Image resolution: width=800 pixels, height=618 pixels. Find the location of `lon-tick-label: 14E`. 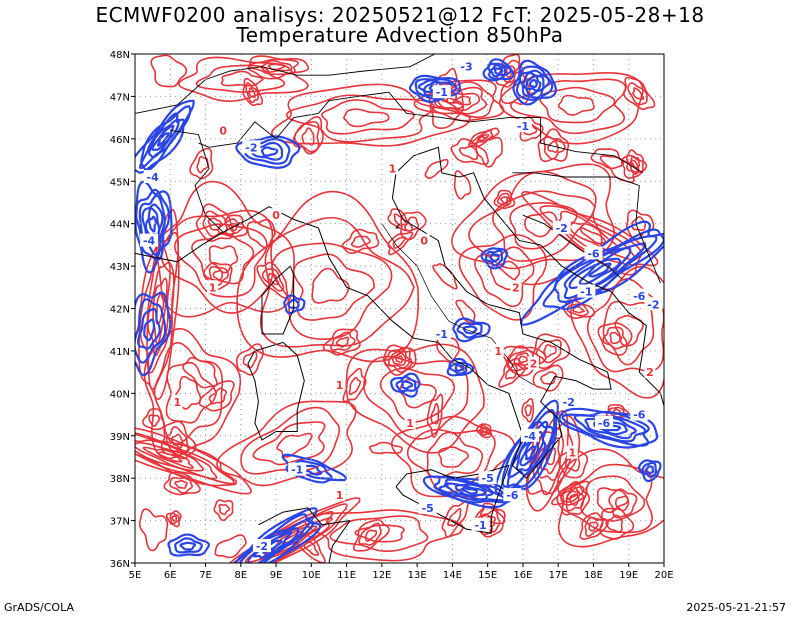

lon-tick-label: 14E is located at coordinates (452, 575).